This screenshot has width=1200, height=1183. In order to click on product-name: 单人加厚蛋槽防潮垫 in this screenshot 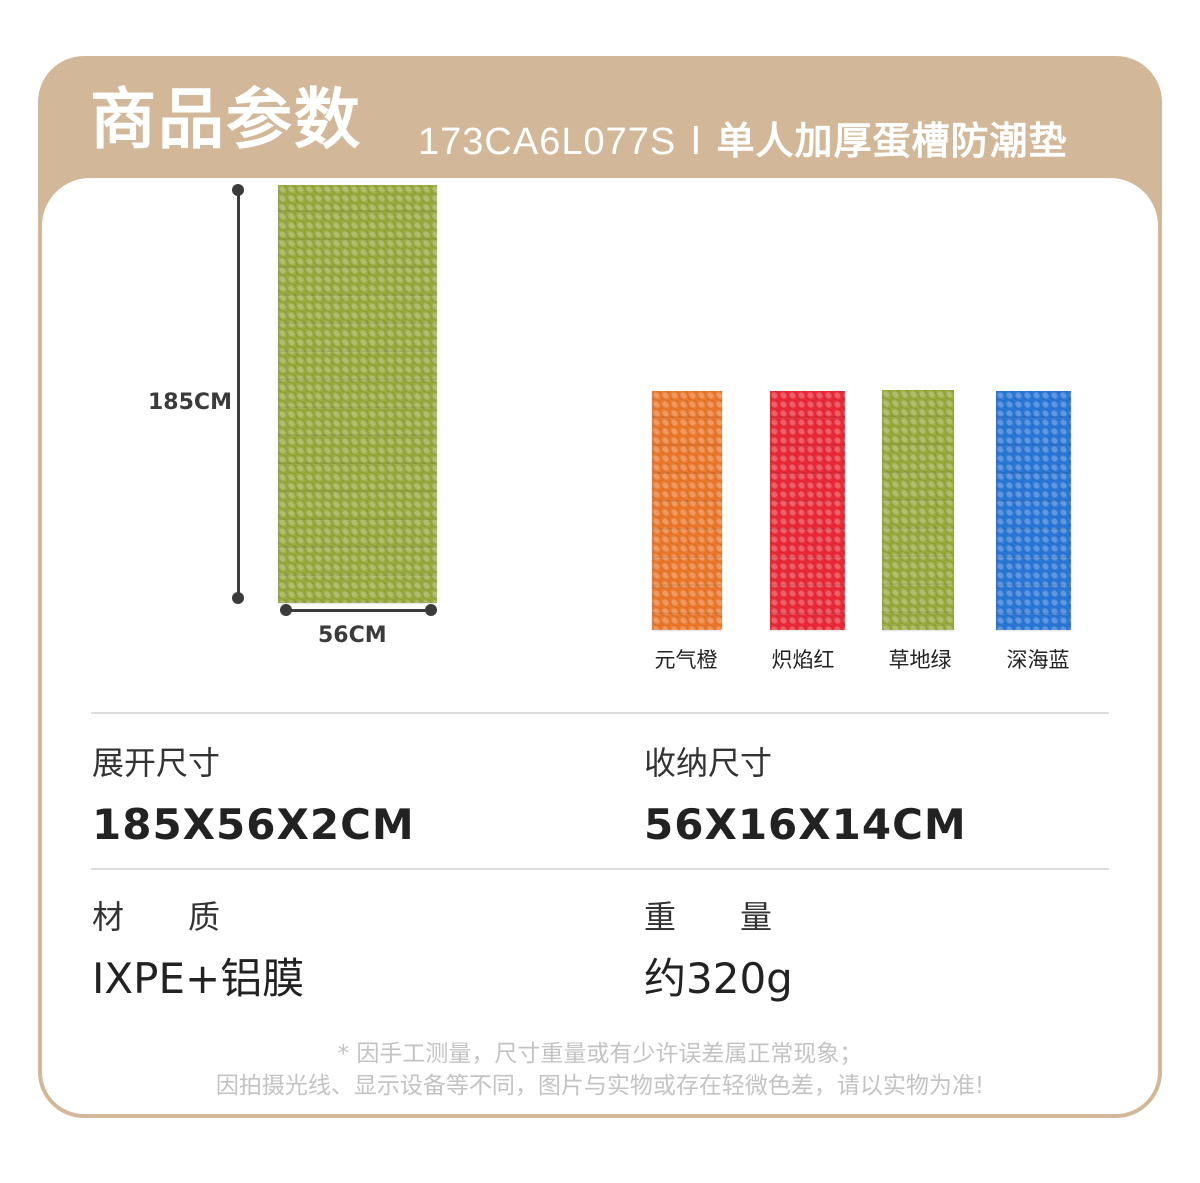, I will do `click(892, 141)`.